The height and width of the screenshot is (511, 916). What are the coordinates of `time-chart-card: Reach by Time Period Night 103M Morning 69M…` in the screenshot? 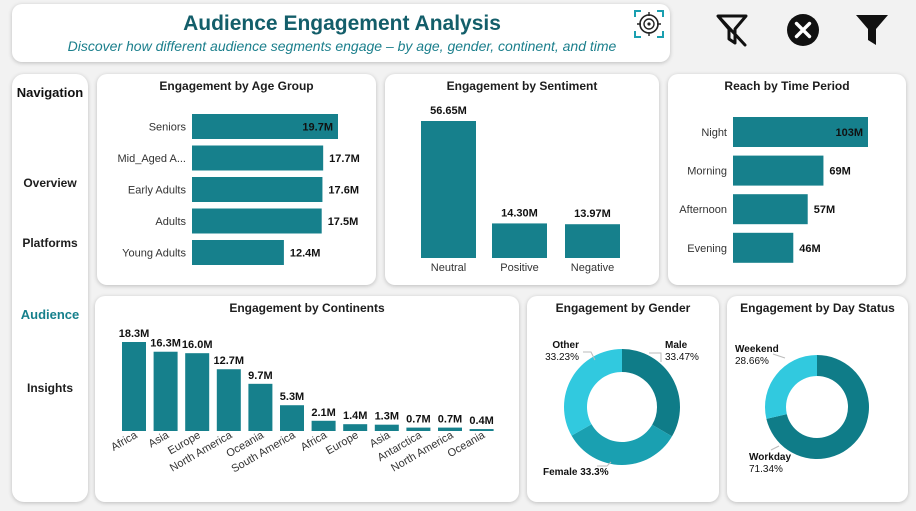 It's located at (787, 179).